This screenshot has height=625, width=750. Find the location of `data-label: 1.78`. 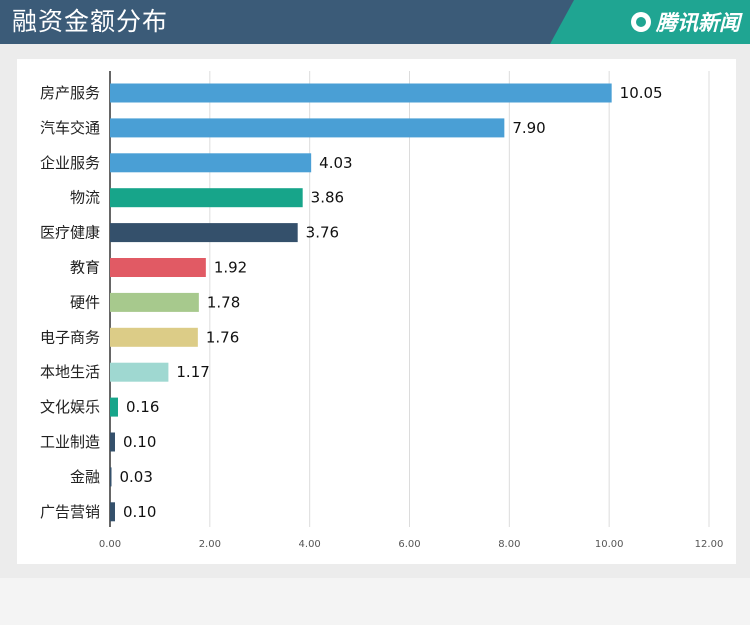

data-label: 1.78 is located at coordinates (223, 302).